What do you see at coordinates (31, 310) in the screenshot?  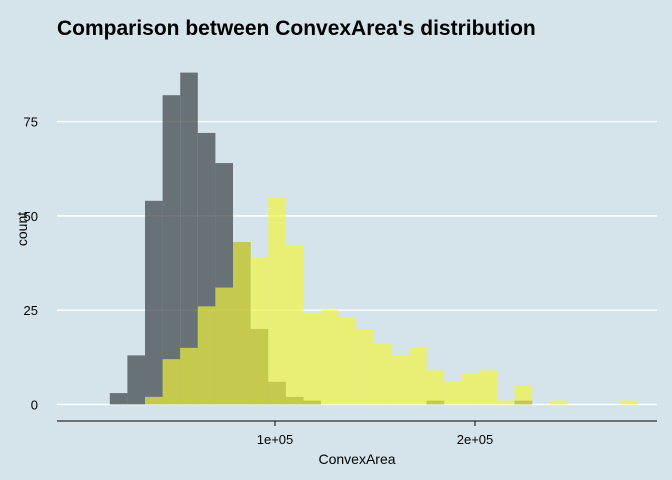 I see `y-tick-label-1: 25` at bounding box center [31, 310].